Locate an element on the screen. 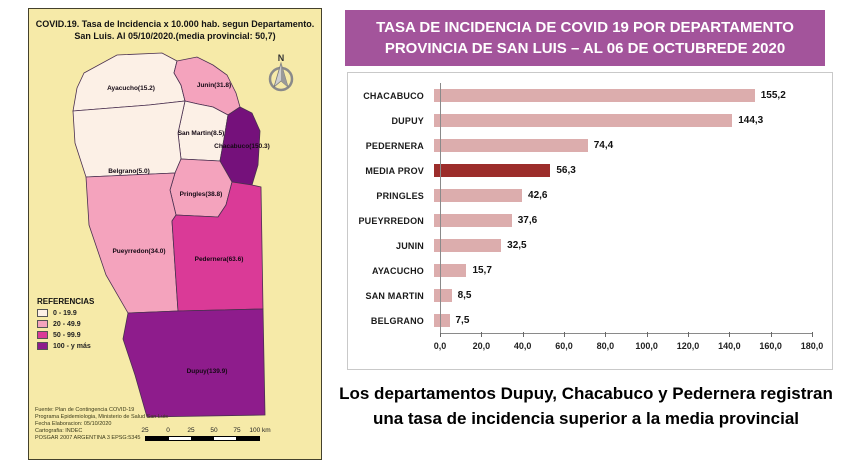 Image resolution: width=845 pixels, height=470 pixels. chart-row-chacabuco: CHACABUCO 155,2 is located at coordinates (590, 95).